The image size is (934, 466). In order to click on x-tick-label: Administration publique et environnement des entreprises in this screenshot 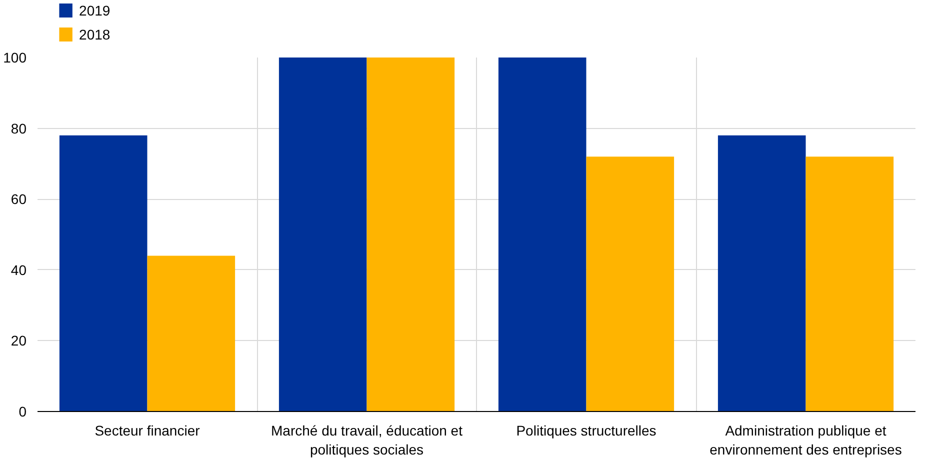, I will do `click(806, 440)`.